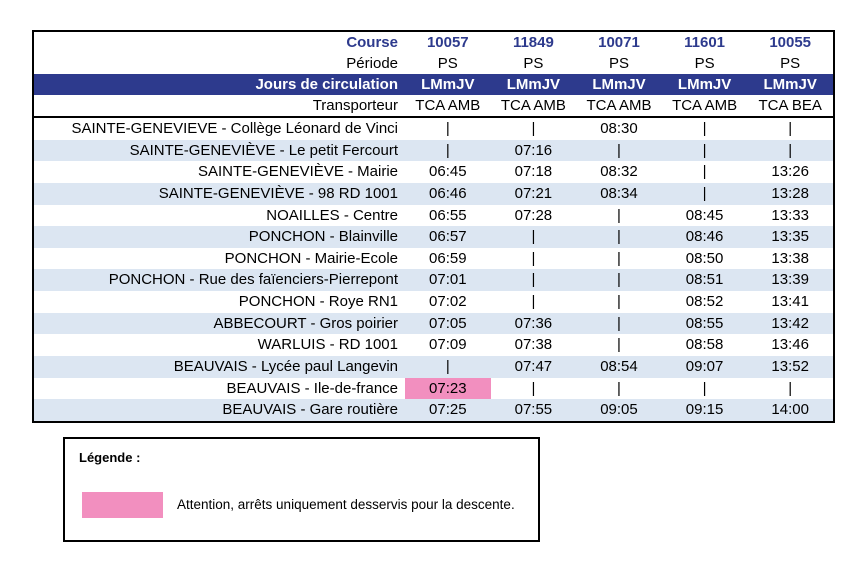 The image size is (862, 567). Describe the element at coordinates (278, 193) in the screenshot. I see `stop-name-cell: SAINTE-GENEVIÈVE - 98 RD 1001` at that location.